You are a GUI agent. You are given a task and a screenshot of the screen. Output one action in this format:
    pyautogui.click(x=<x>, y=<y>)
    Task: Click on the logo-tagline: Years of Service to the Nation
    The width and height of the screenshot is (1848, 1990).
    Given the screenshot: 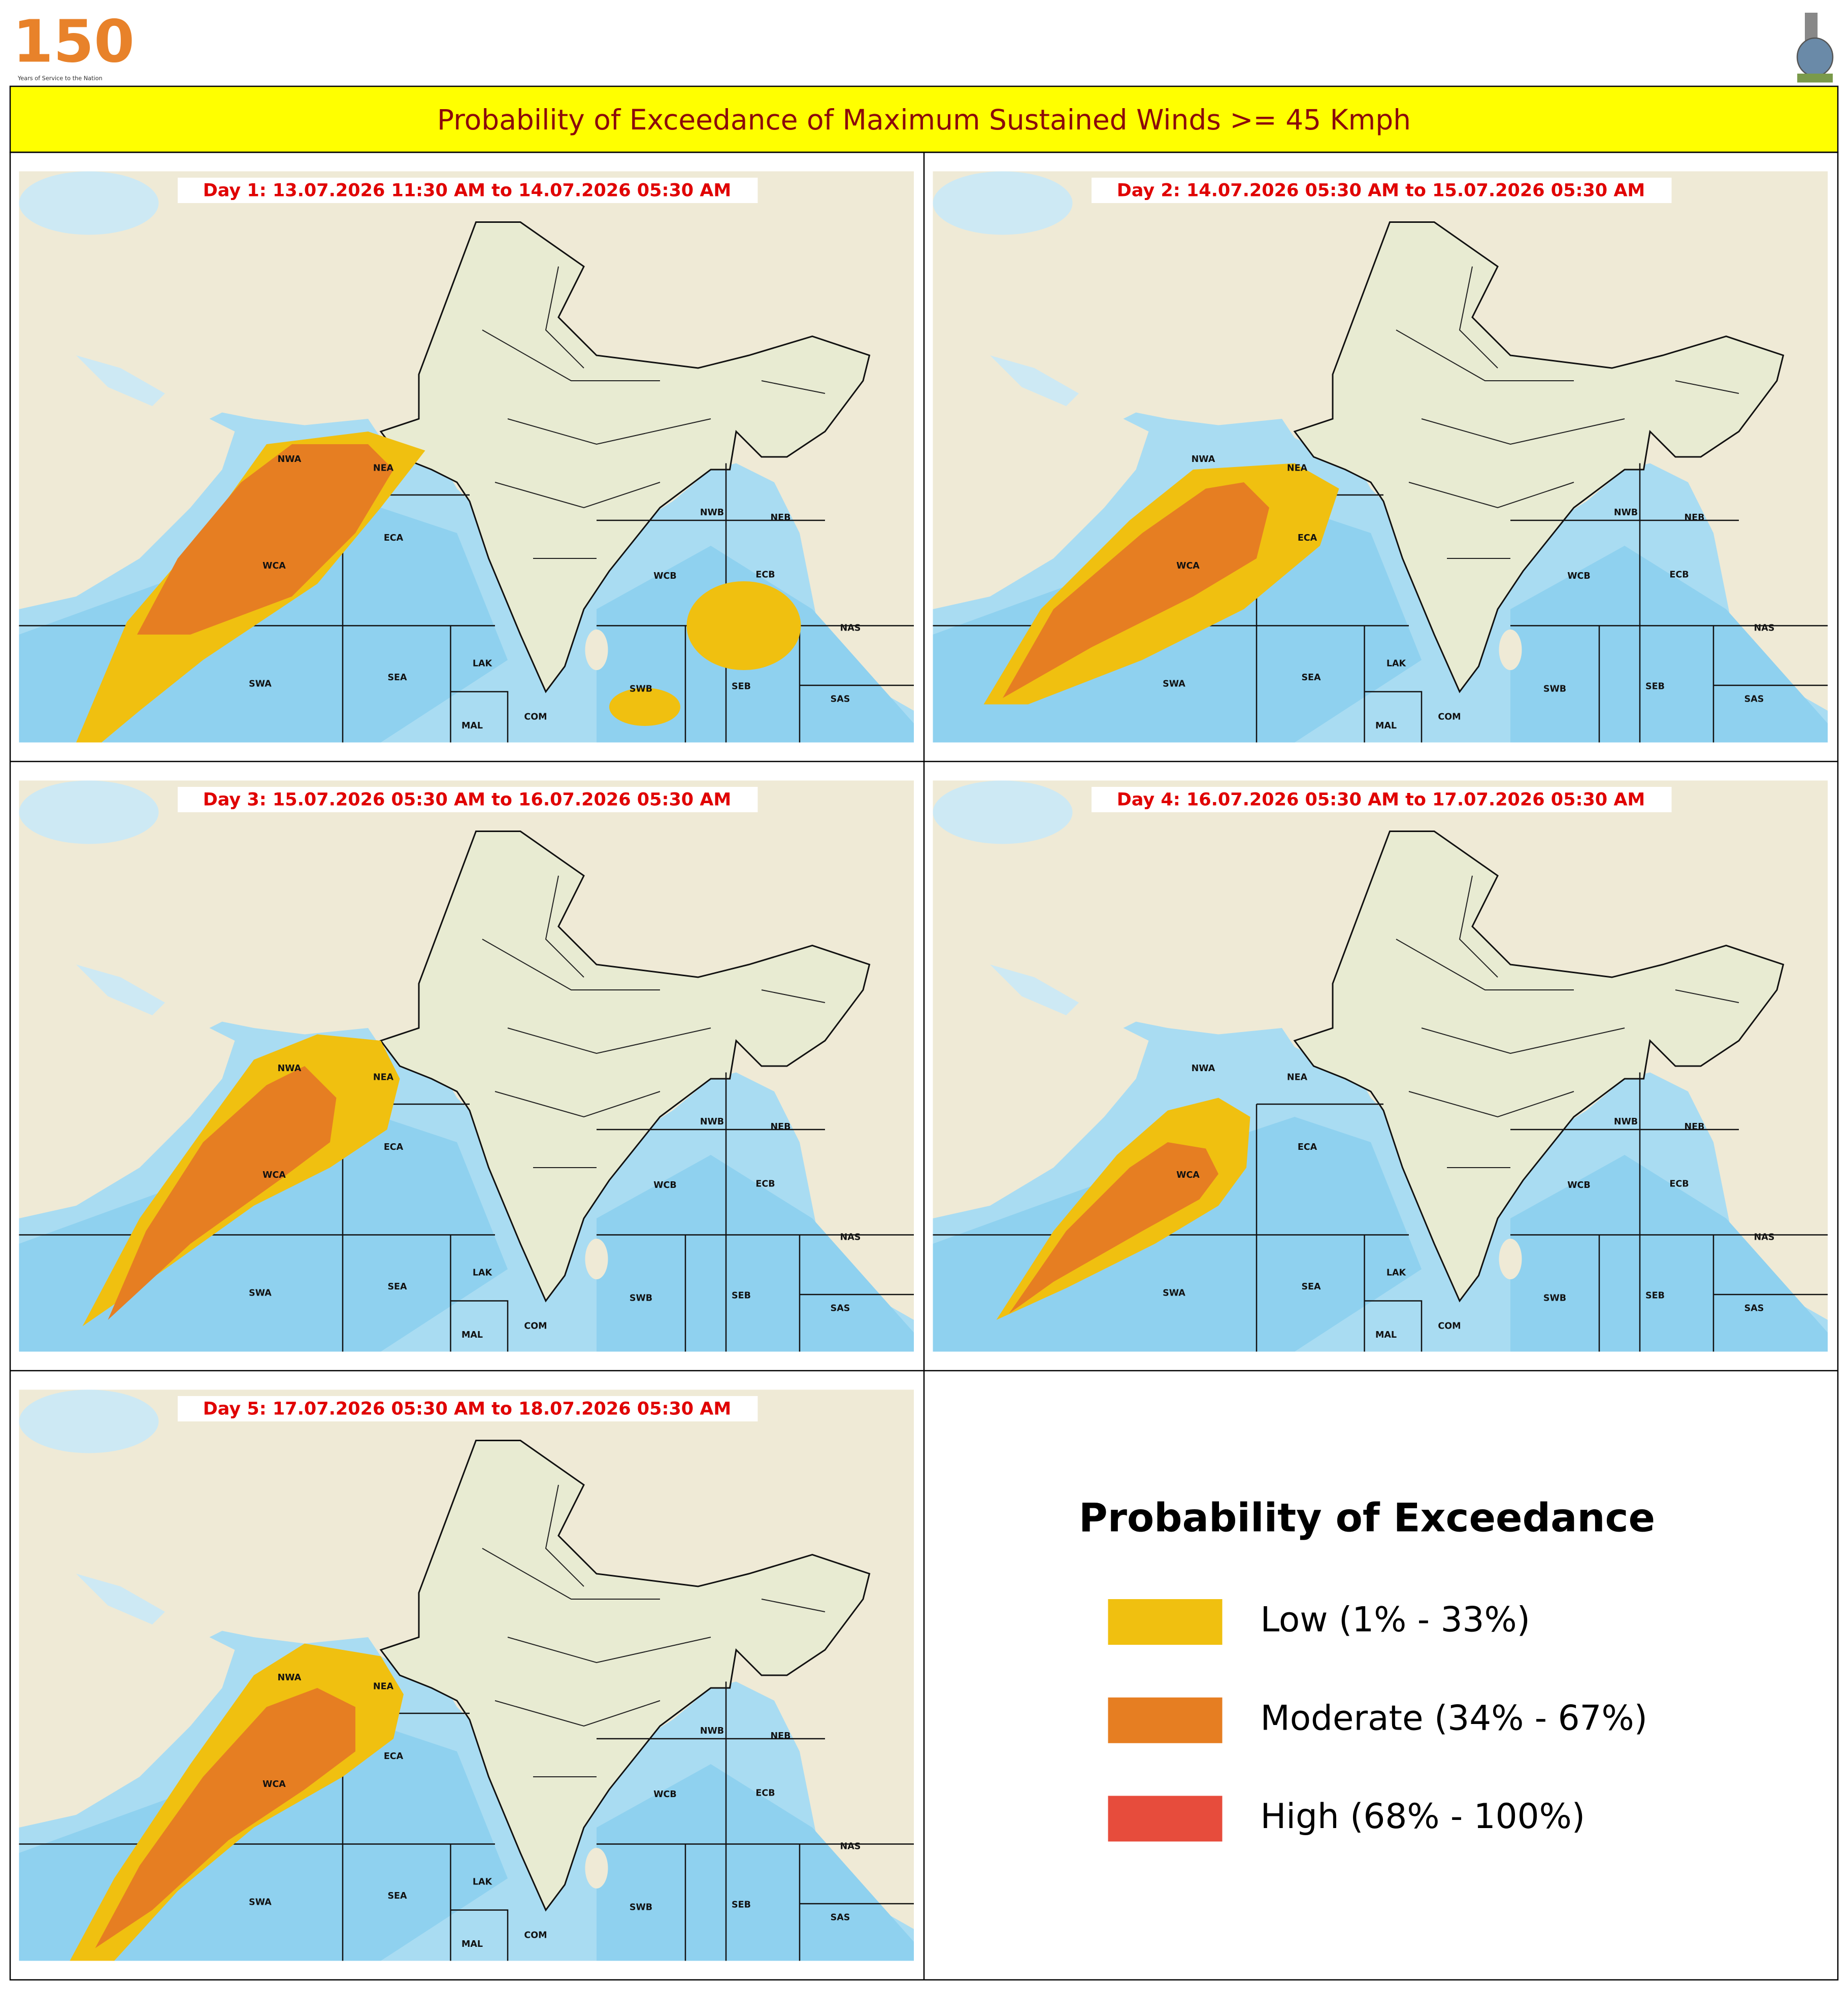 What is the action you would take?
    pyautogui.click(x=60, y=78)
    